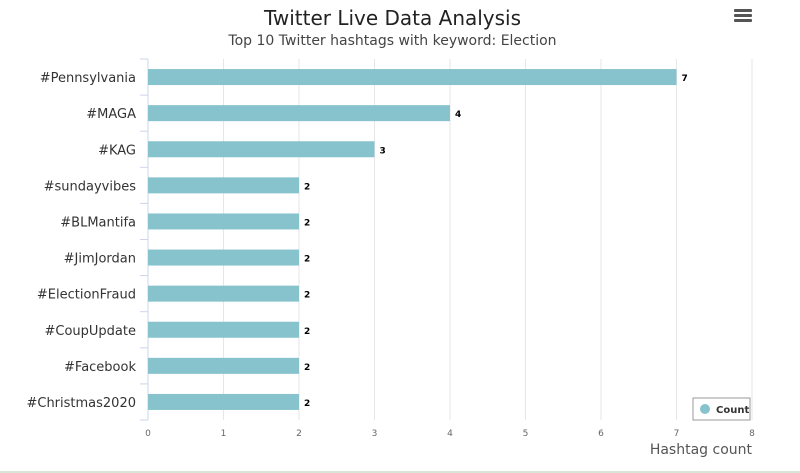  What do you see at coordinates (601, 434) in the screenshot?
I see `x-tick-label: 6` at bounding box center [601, 434].